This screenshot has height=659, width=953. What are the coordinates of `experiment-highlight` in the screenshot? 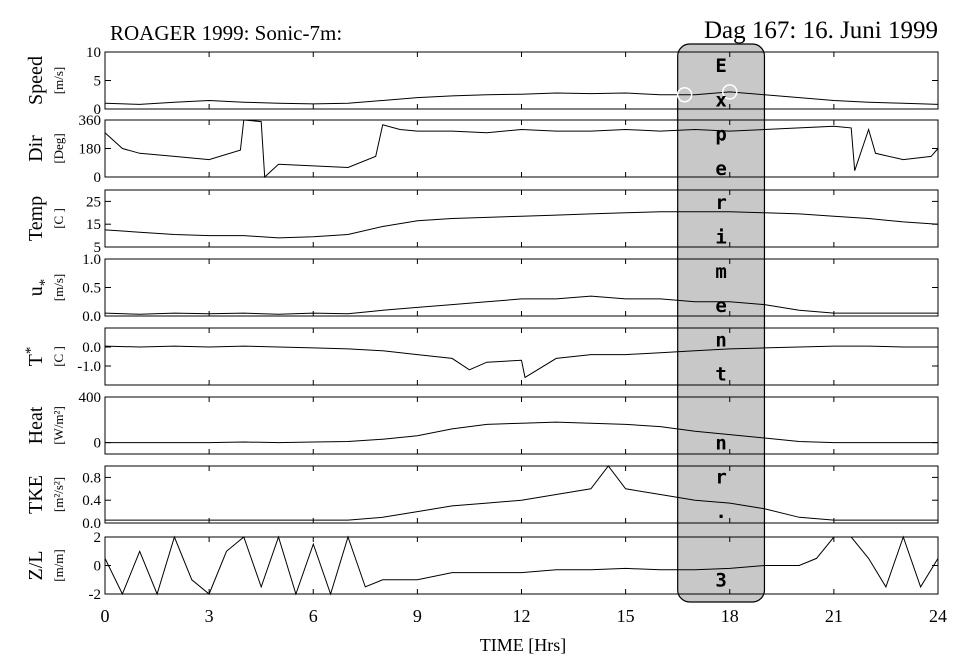 It's located at (721, 323).